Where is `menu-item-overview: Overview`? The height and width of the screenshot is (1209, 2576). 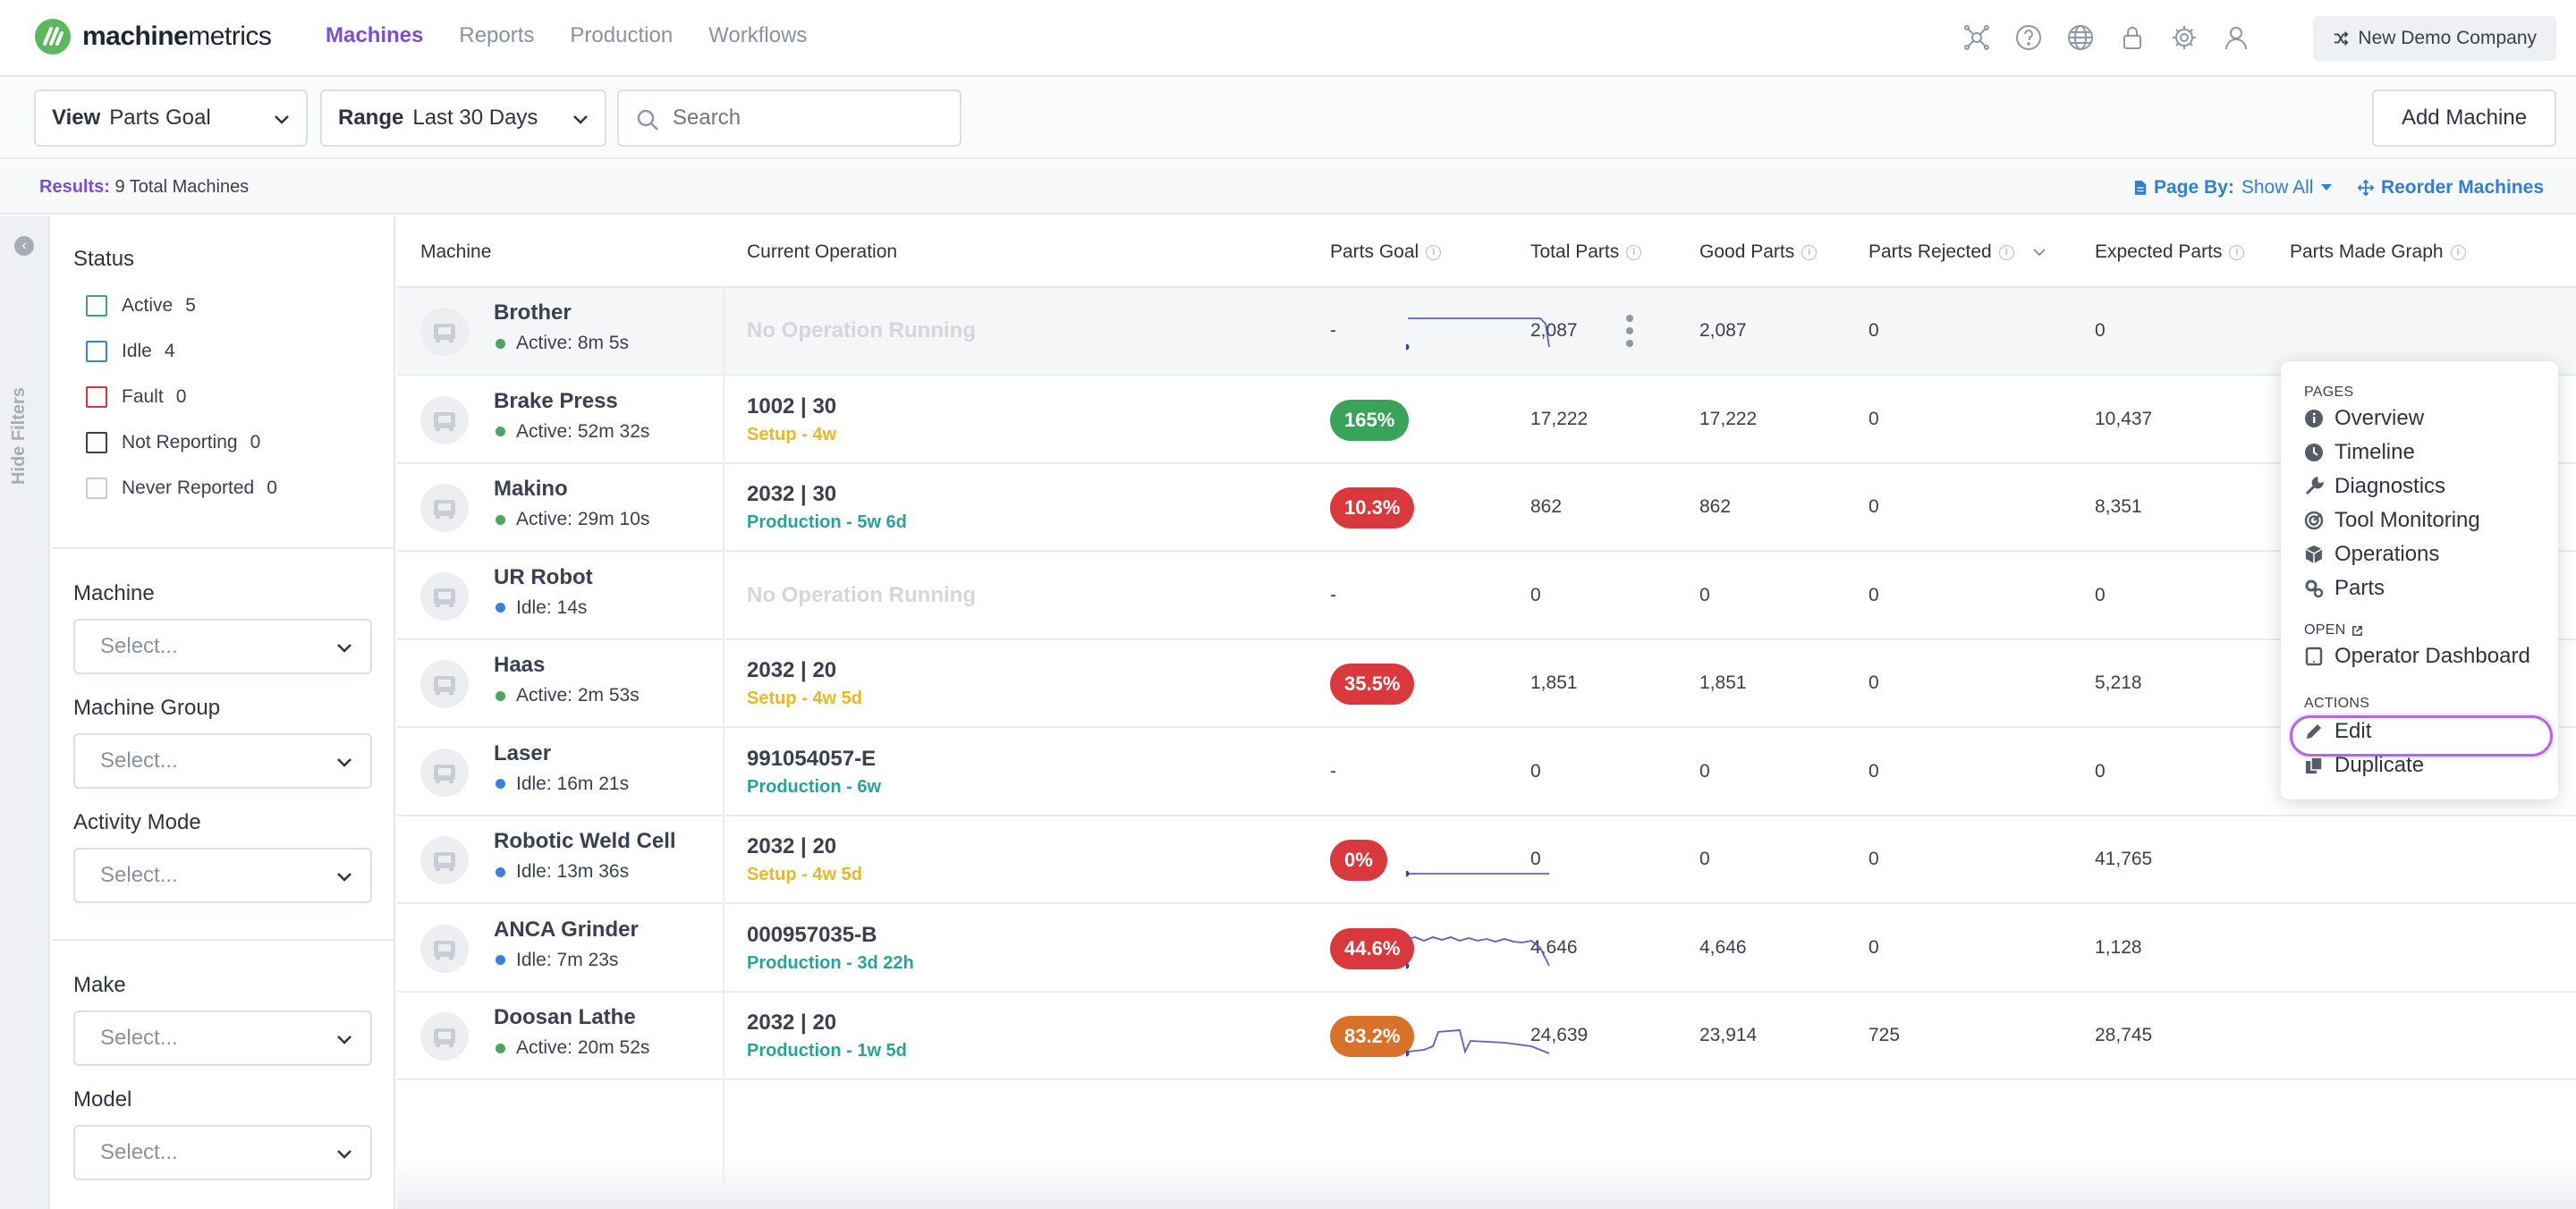 menu-item-overview: Overview is located at coordinates (2364, 418).